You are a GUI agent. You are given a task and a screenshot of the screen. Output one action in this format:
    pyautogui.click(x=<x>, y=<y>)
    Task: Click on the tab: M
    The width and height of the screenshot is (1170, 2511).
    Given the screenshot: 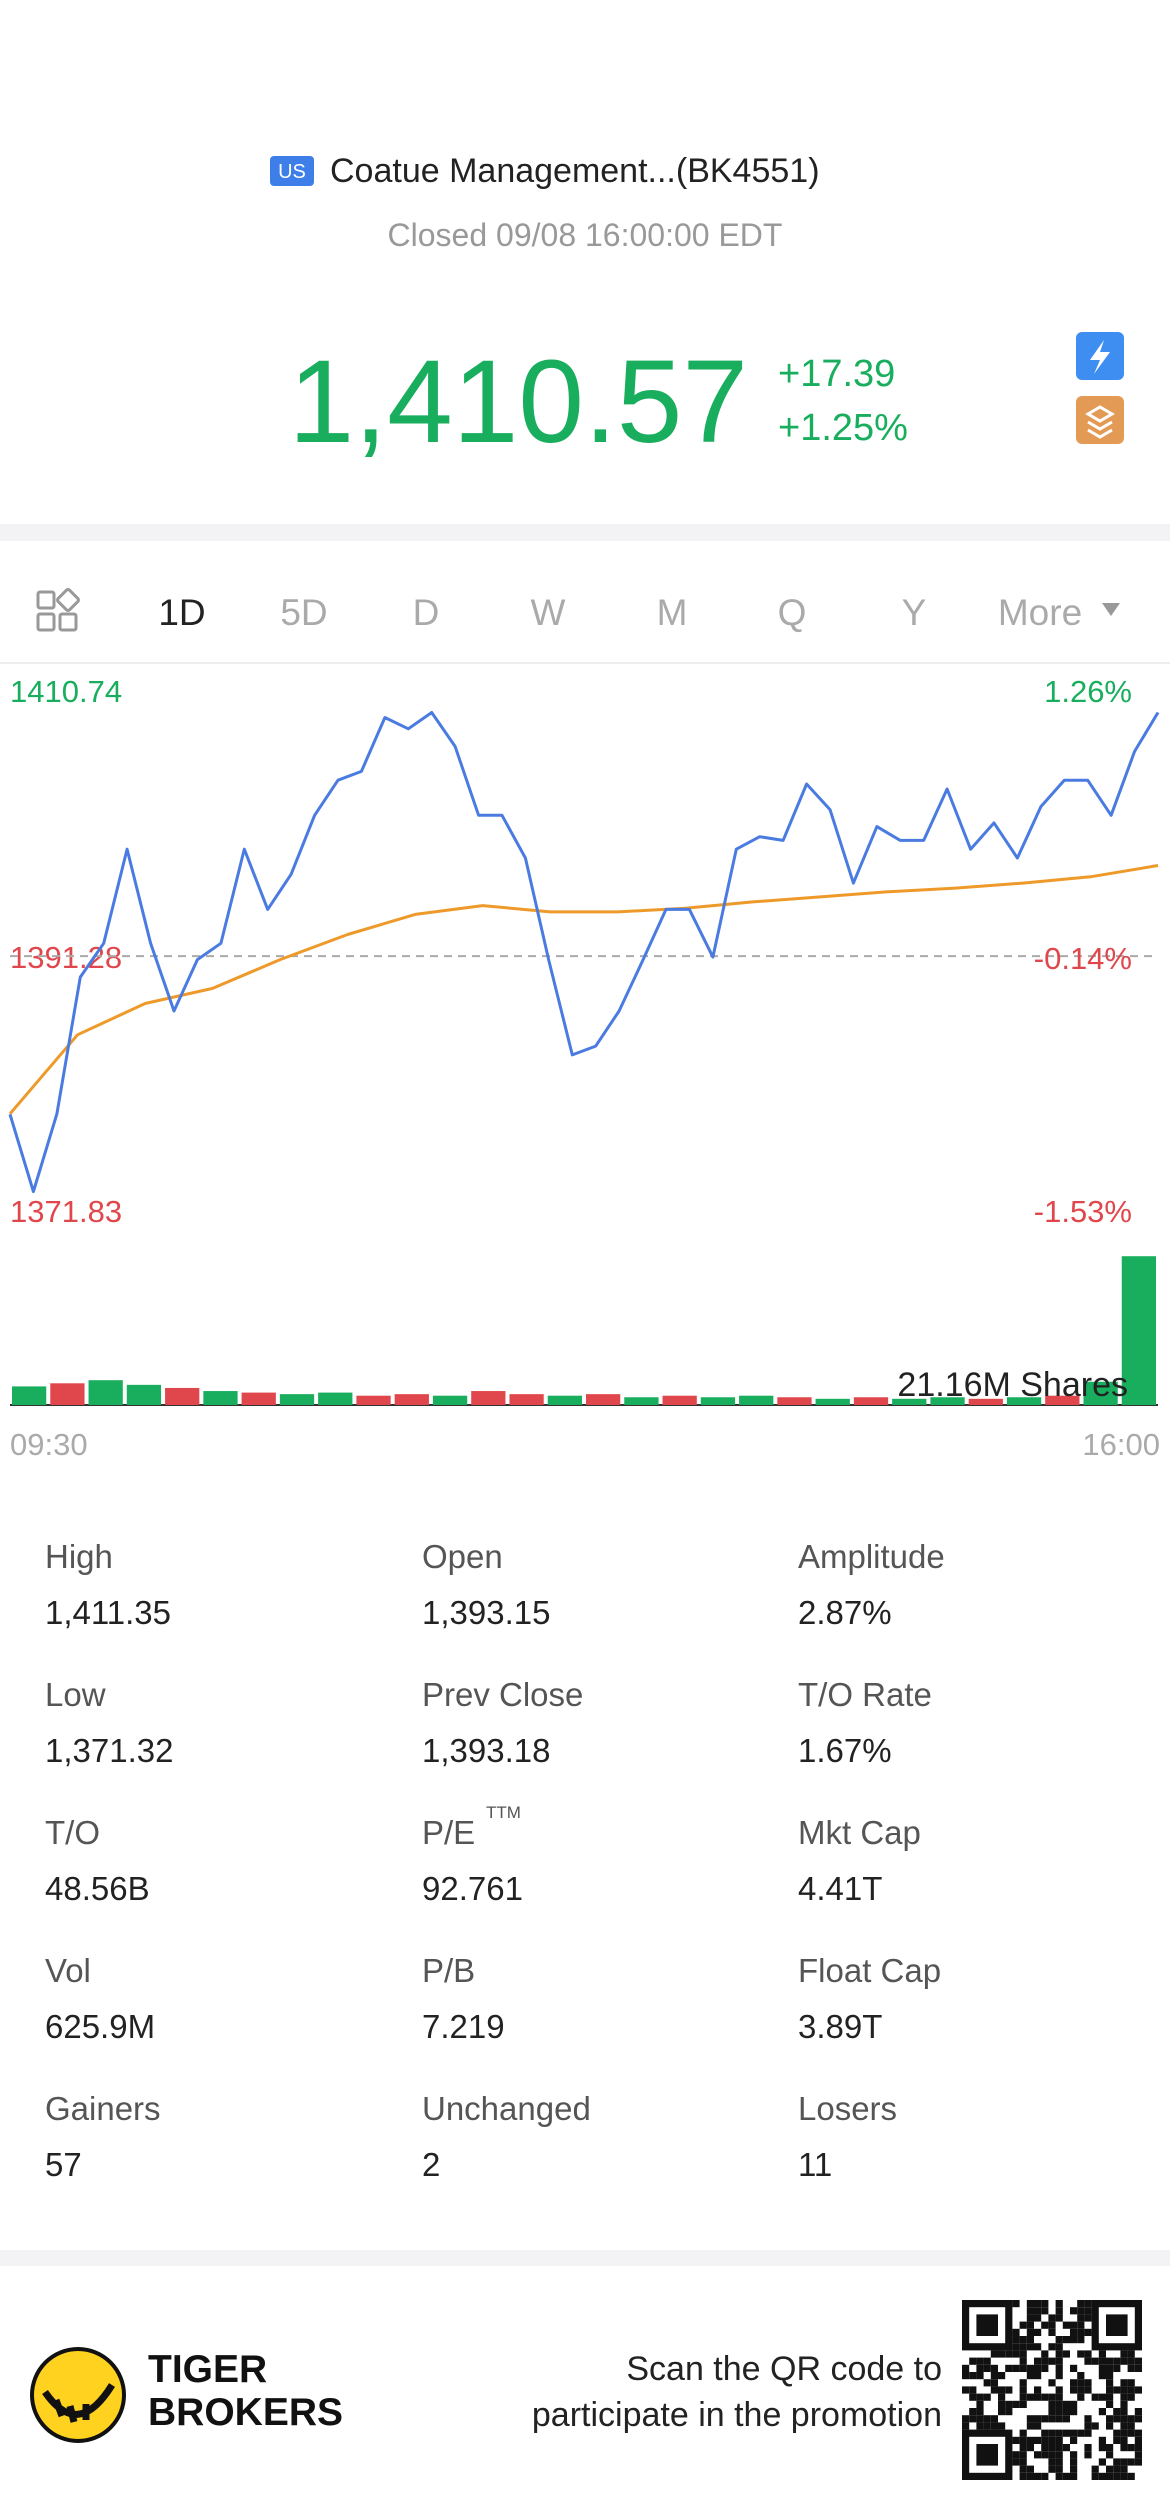 What is the action you would take?
    pyautogui.click(x=672, y=612)
    